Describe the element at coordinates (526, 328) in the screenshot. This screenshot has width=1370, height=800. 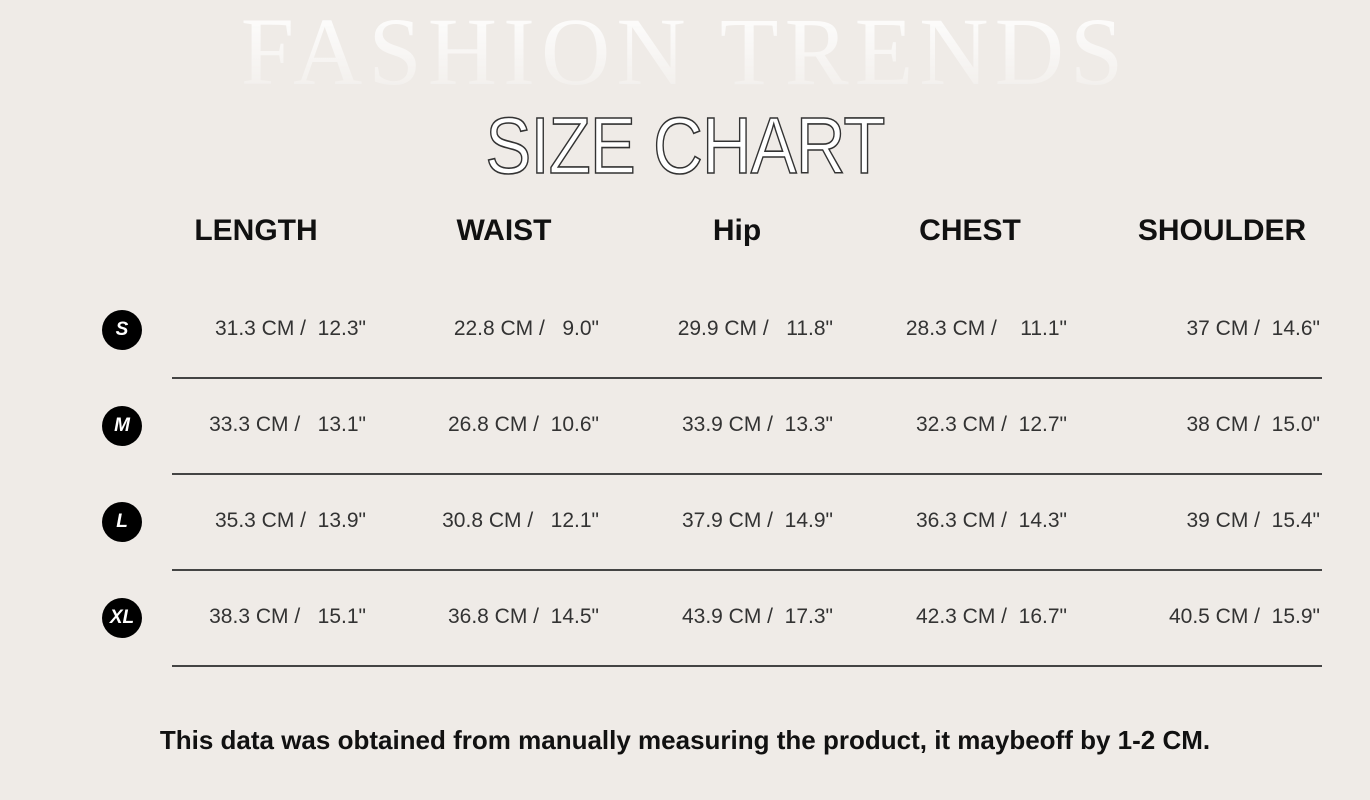
I see `table-cell: 22.8 CM / 9.0"` at that location.